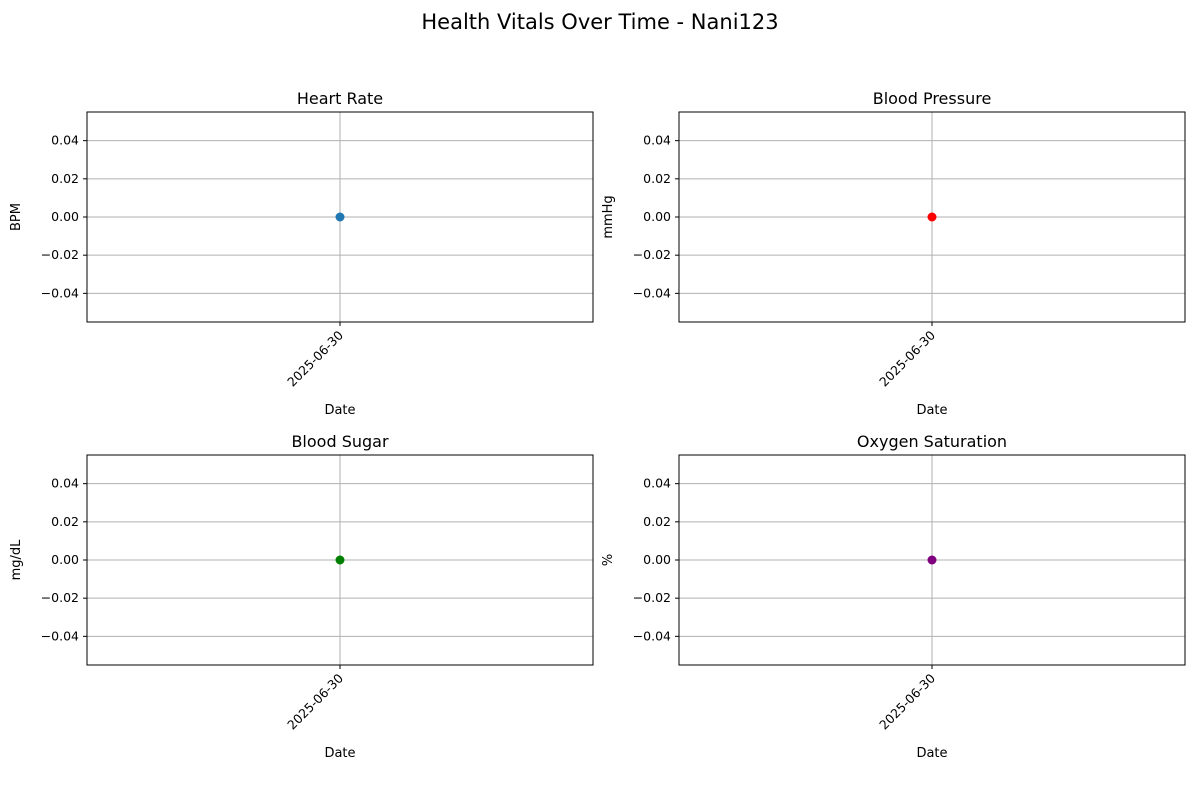 The height and width of the screenshot is (800, 1200). I want to click on y-axis-label: BPM, so click(16, 217).